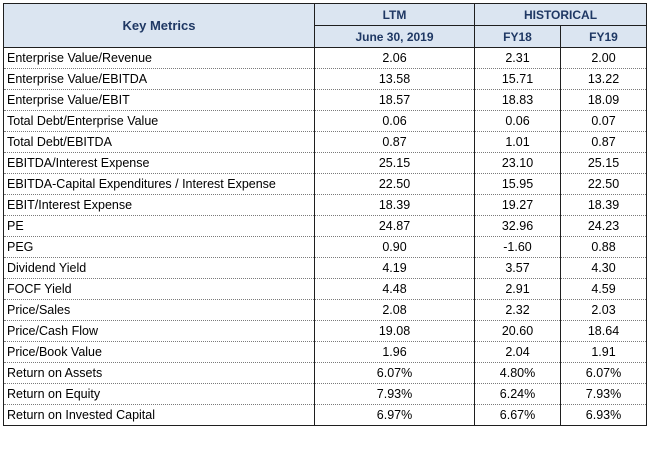  I want to click on metric-cell: Price/Sales, so click(159, 310).